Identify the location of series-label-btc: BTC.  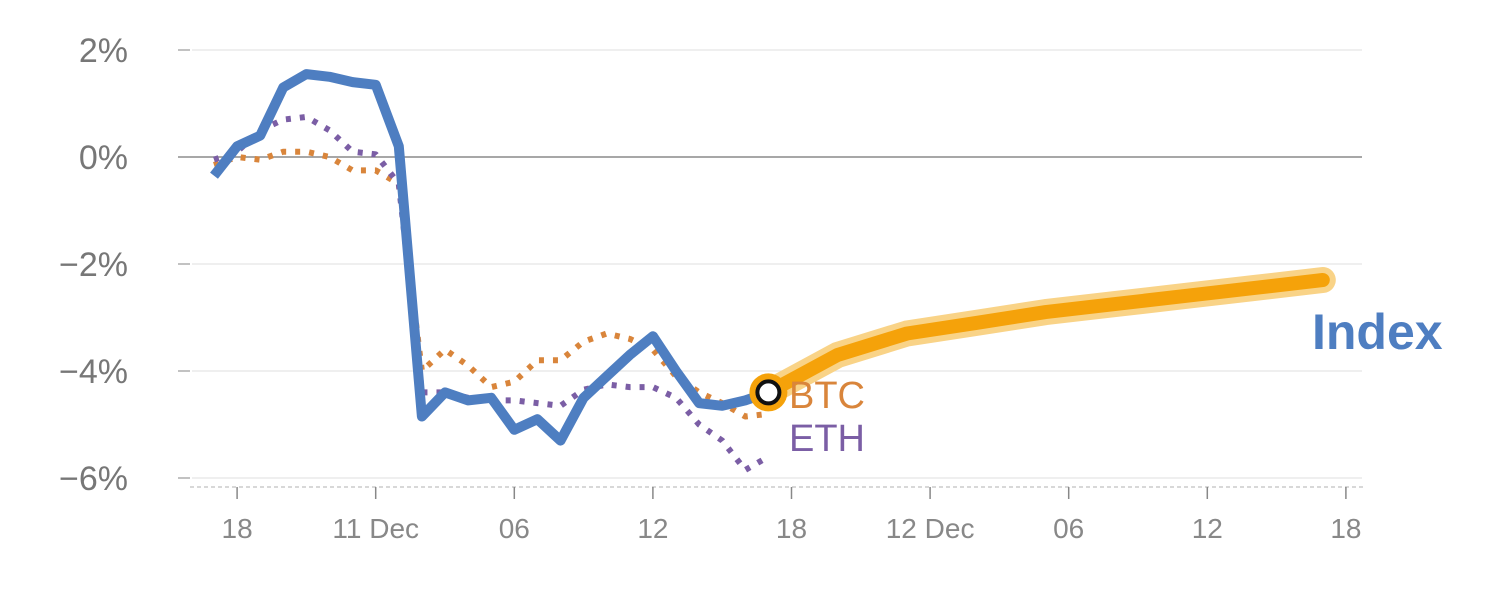
(827, 396).